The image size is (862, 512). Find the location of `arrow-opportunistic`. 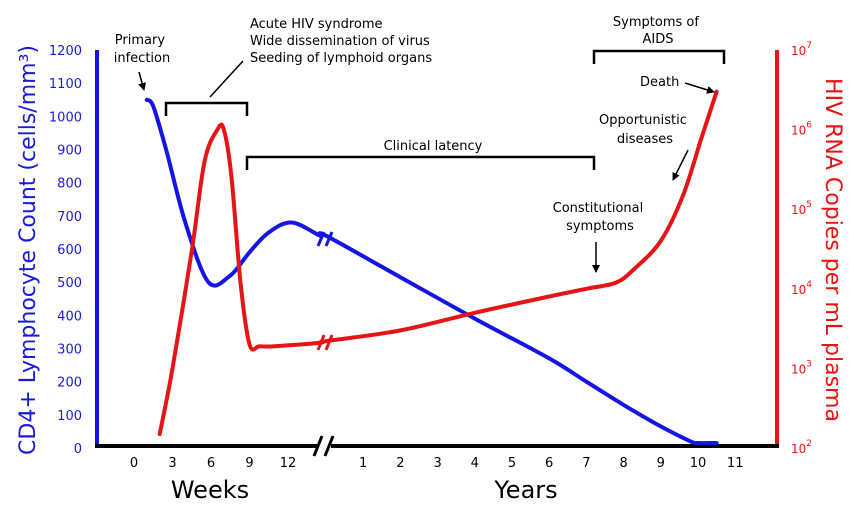

arrow-opportunistic is located at coordinates (680, 165).